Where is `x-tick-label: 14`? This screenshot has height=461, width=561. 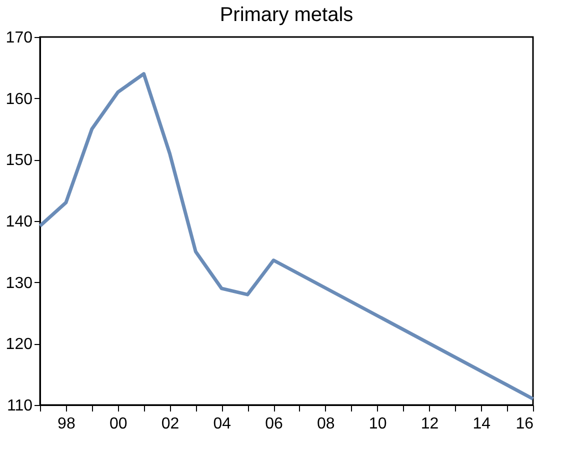
x-tick-label: 14 is located at coordinates (481, 424).